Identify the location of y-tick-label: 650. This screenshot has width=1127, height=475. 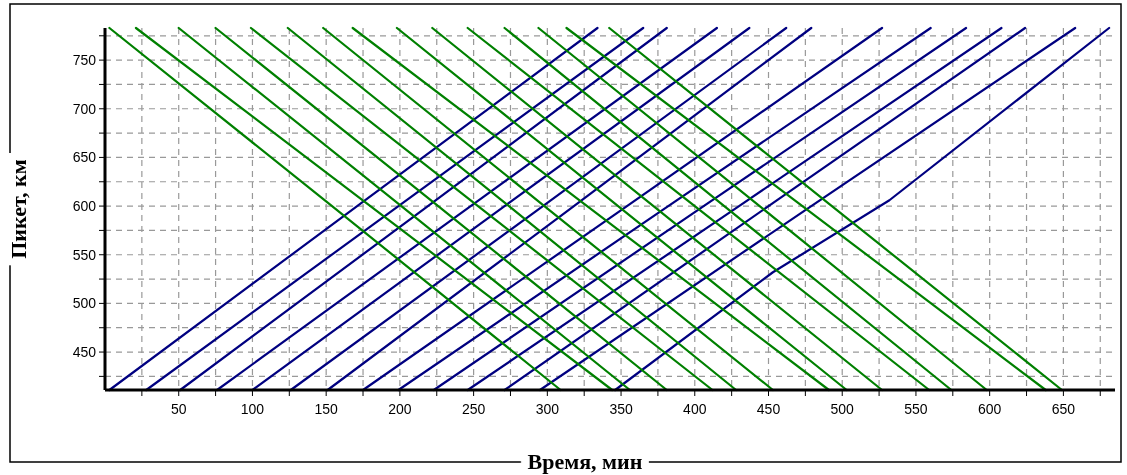
(84, 157).